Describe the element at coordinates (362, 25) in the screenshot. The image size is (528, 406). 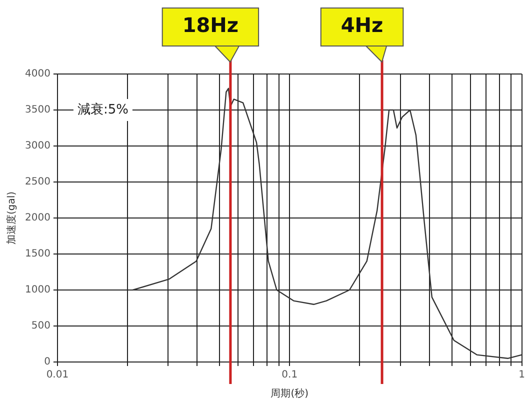
I see `ref-line-label: 4Hz` at that location.